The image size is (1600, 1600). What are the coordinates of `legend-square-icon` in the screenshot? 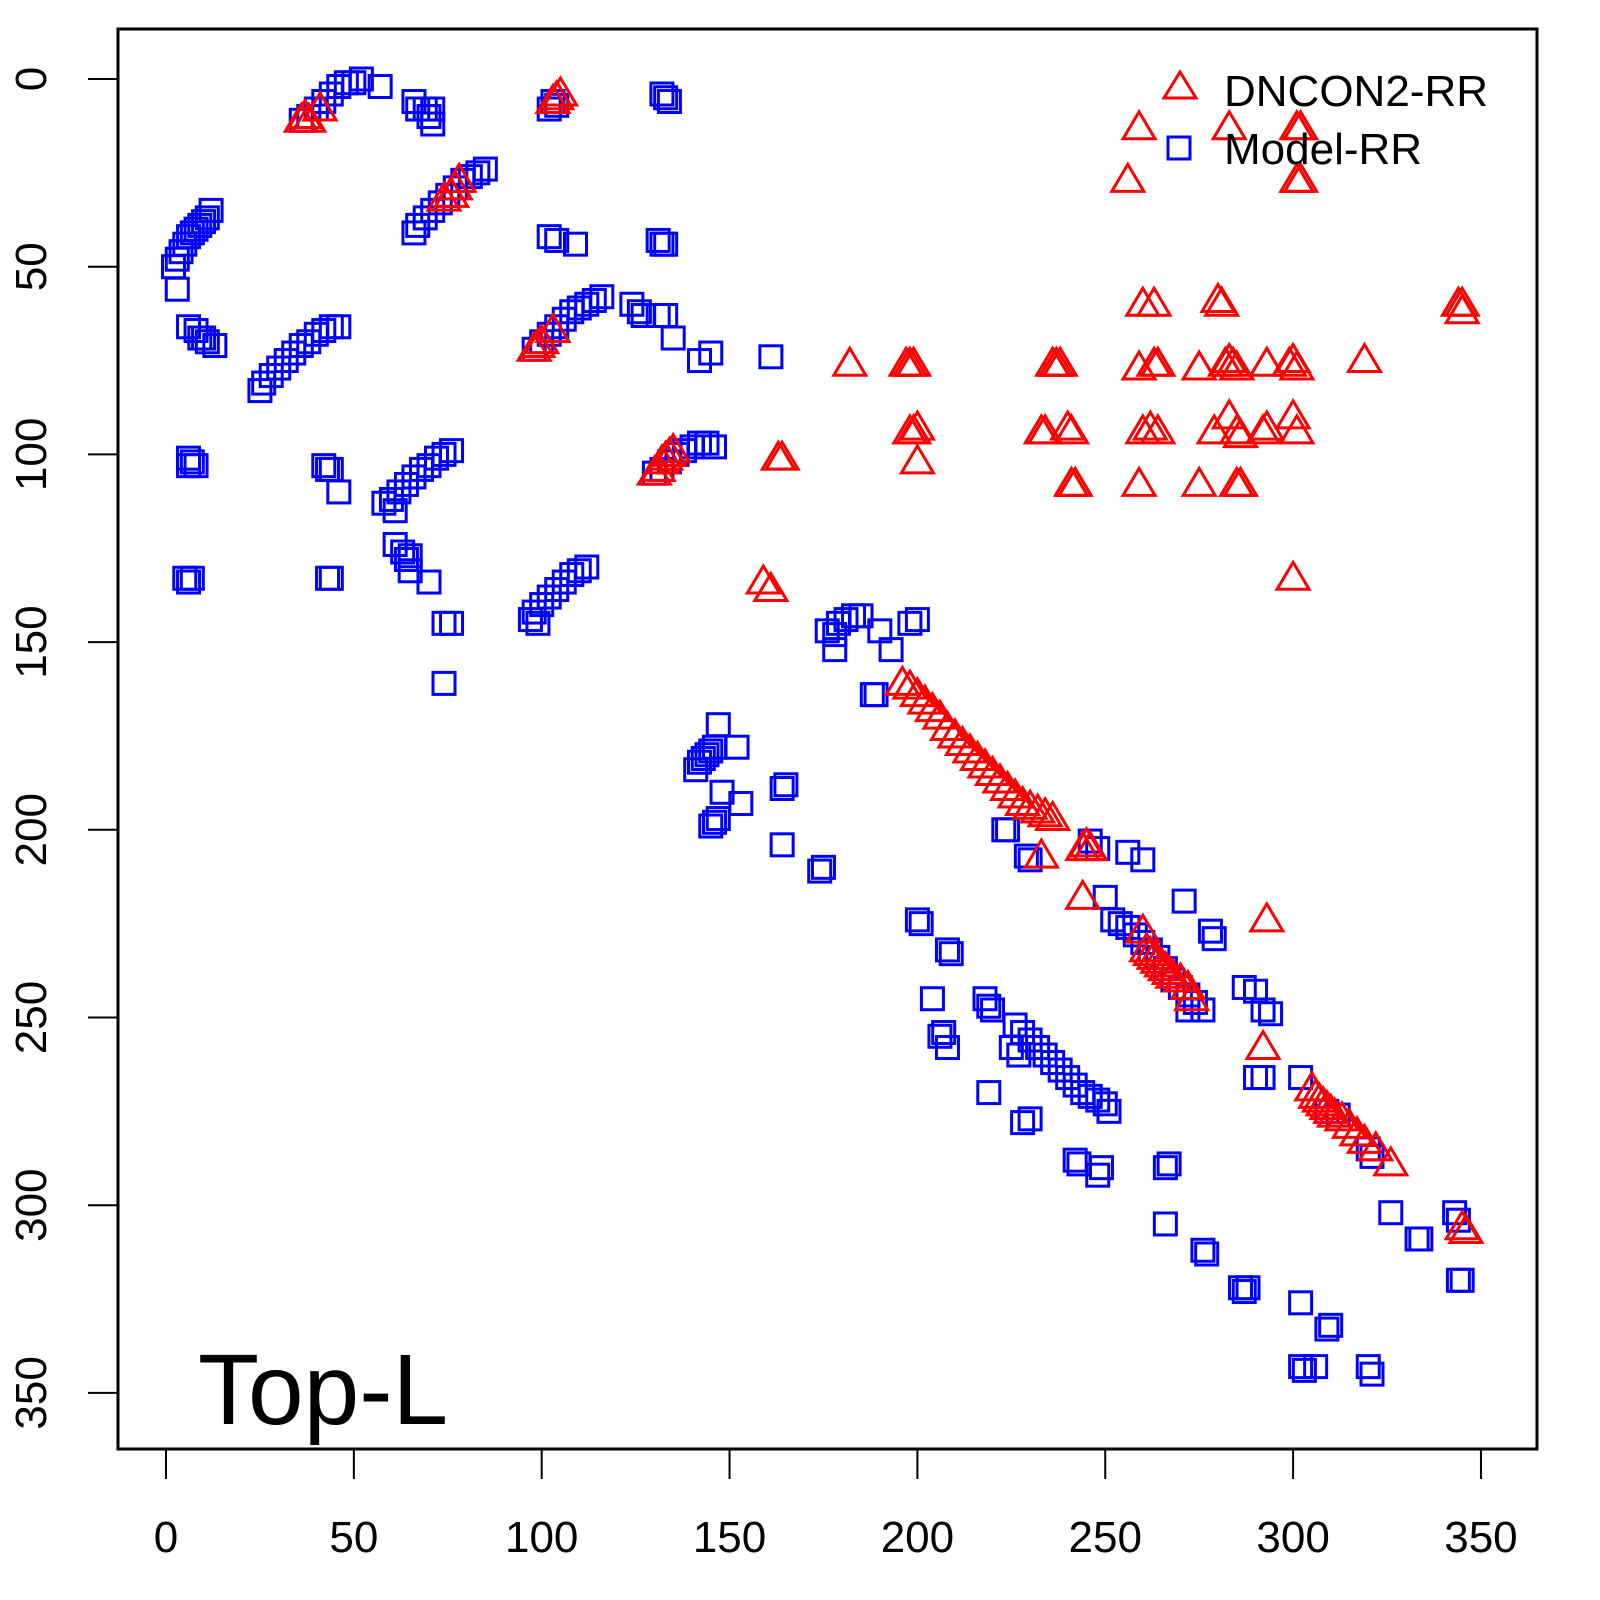 It's located at (1179, 148).